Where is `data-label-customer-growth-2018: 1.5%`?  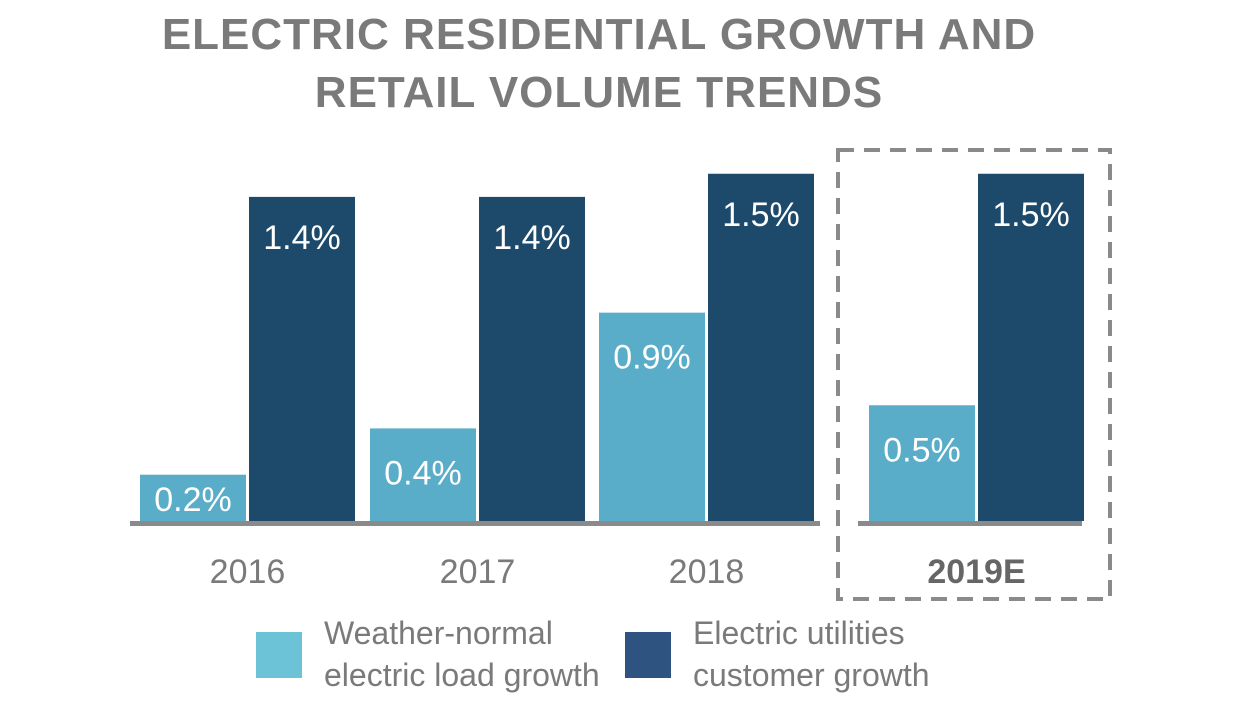 data-label-customer-growth-2018: 1.5% is located at coordinates (761, 215).